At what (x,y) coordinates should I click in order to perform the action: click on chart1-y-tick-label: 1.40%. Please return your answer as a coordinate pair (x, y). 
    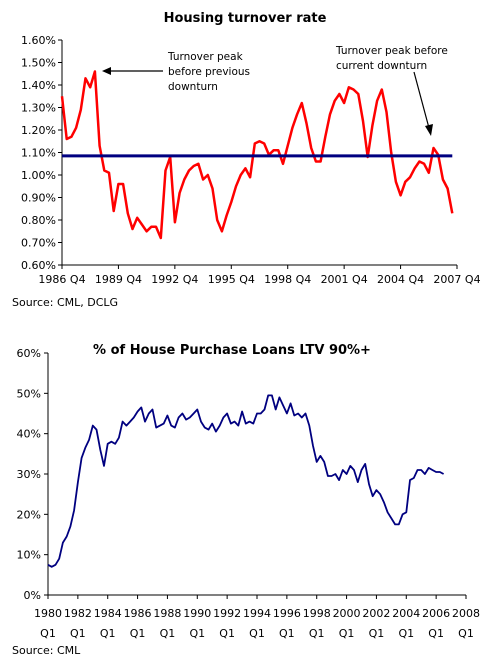
    Looking at the image, I should click on (38, 85).